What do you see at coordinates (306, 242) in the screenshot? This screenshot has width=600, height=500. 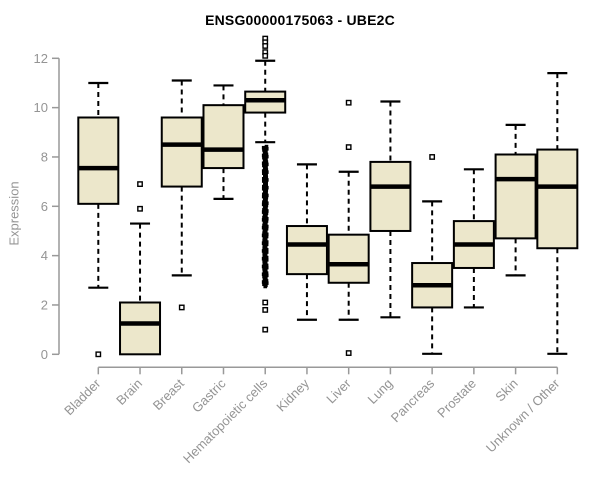 I see `boxplot-kidney` at bounding box center [306, 242].